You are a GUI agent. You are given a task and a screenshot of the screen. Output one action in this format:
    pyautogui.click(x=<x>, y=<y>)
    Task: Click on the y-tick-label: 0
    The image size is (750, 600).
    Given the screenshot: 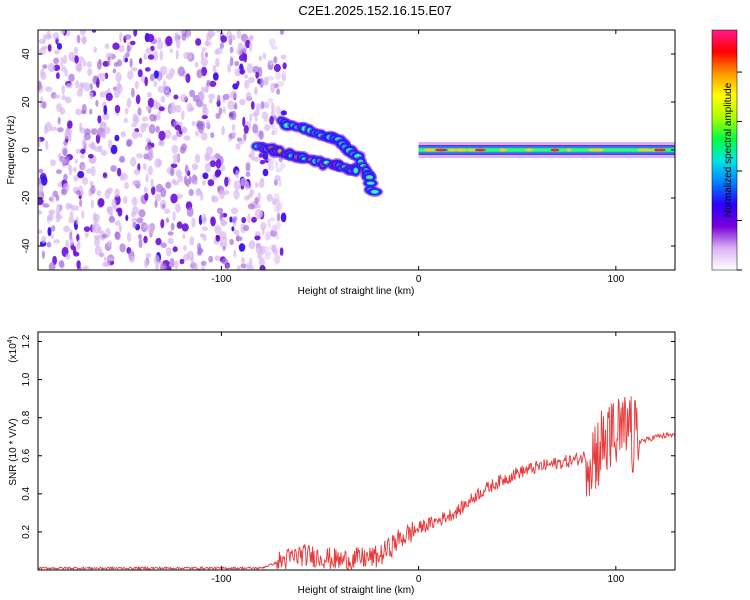 What is the action you would take?
    pyautogui.click(x=26, y=150)
    